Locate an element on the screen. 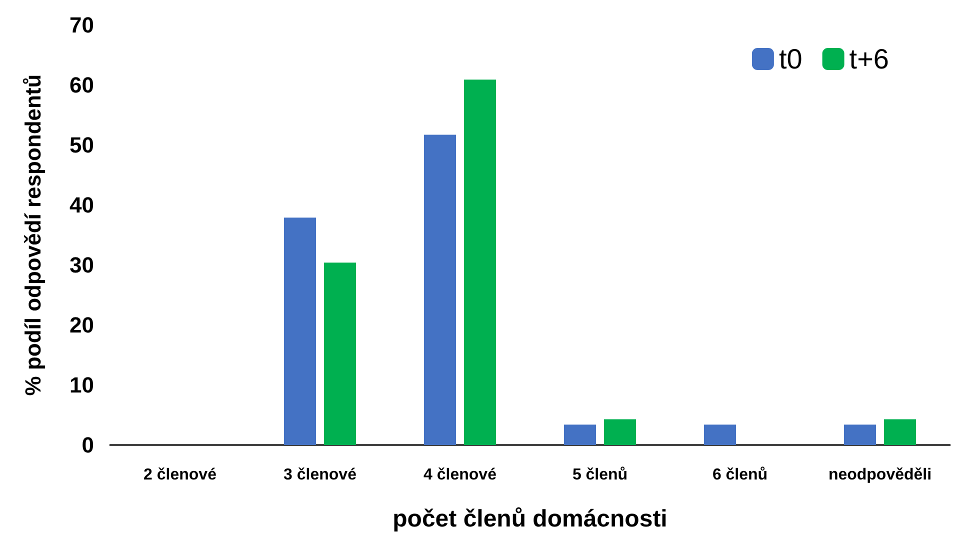 Image resolution: width=954 pixels, height=549 pixels. legend-label: t0 is located at coordinates (790, 59).